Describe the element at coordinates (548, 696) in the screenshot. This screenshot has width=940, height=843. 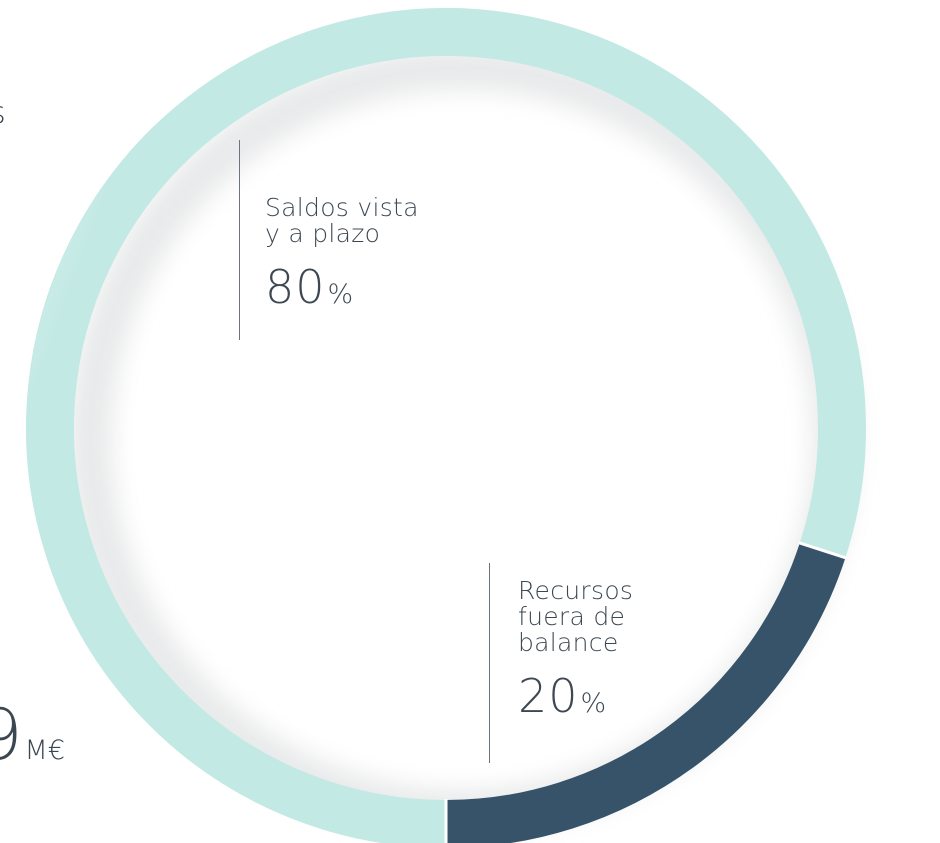
I see `slice-2-number: 20` at that location.